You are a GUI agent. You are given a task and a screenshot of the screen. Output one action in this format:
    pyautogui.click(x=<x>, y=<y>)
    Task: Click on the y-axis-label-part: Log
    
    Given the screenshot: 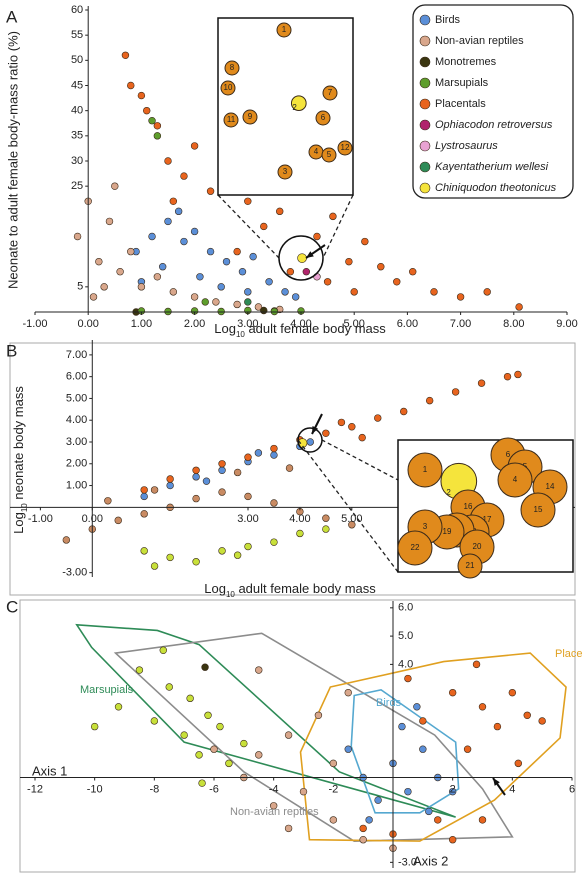 What is the action you would take?
    pyautogui.click(x=18, y=523)
    